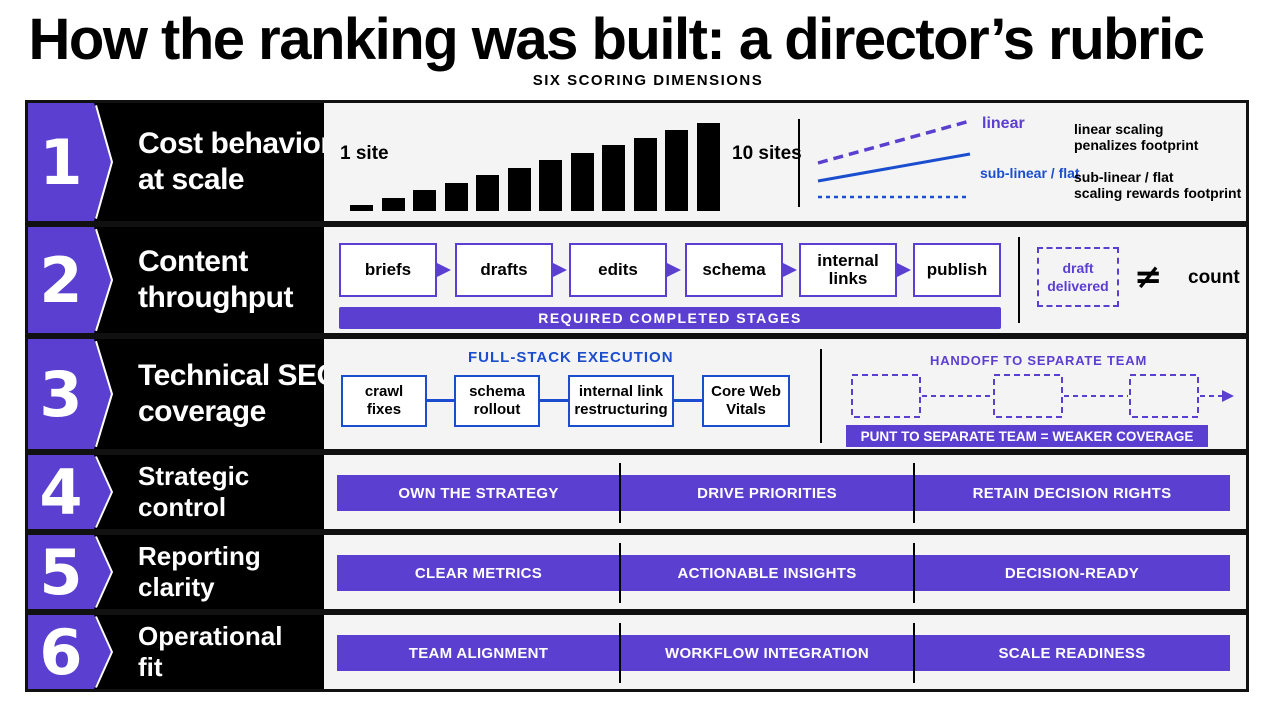 The width and height of the screenshot is (1280, 720). I want to click on handoff-bar: PUNT TO SEPARATE TEAM = WEAKER COVERAGE, so click(1027, 436).